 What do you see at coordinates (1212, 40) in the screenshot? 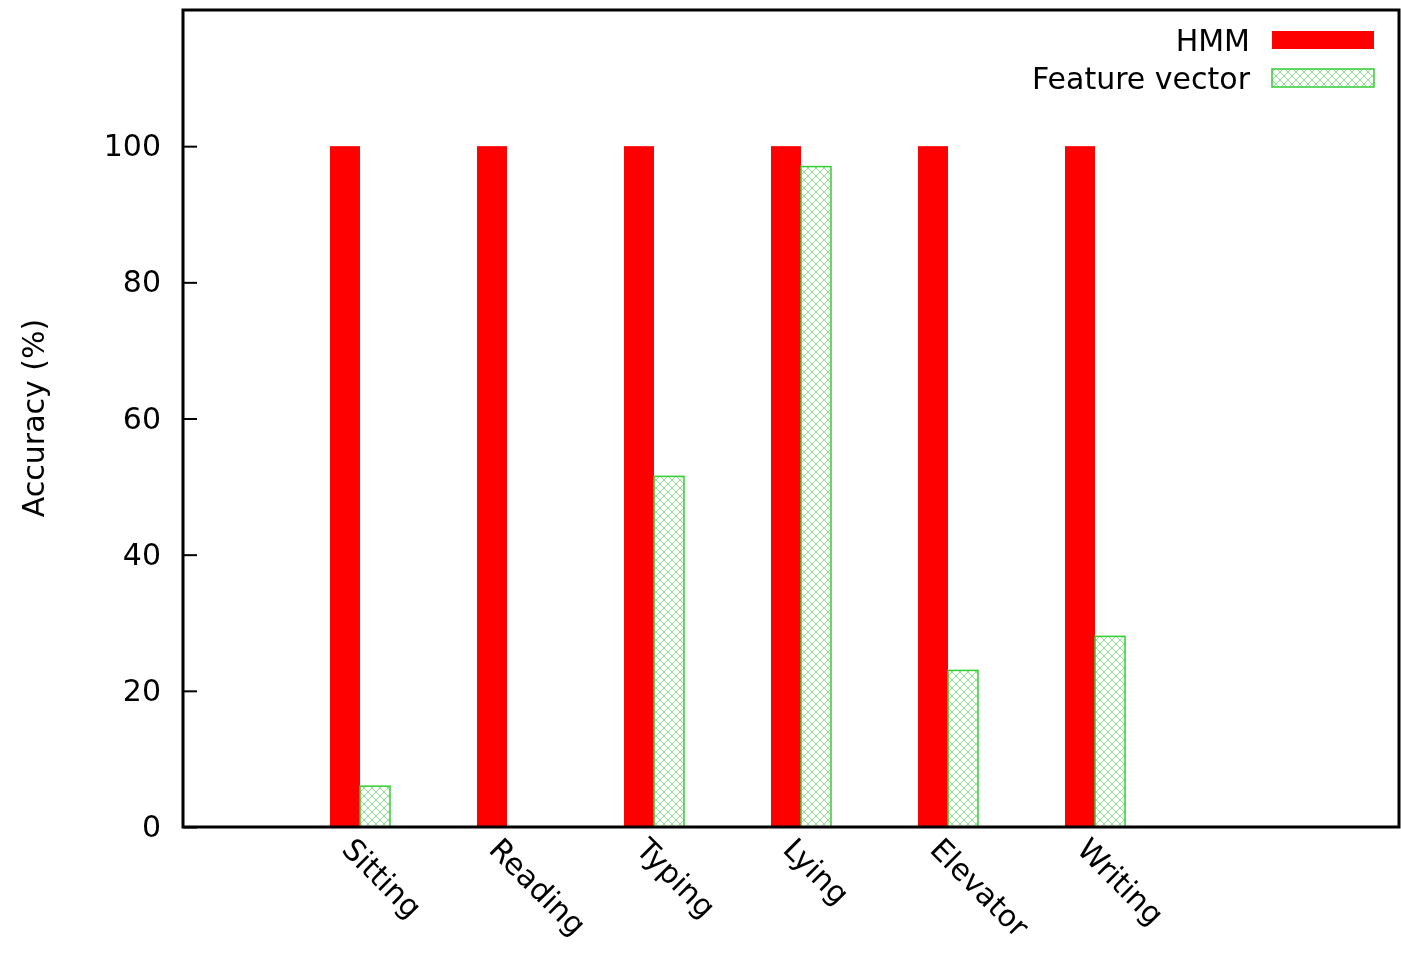
I see `legend-label: HMM` at bounding box center [1212, 40].